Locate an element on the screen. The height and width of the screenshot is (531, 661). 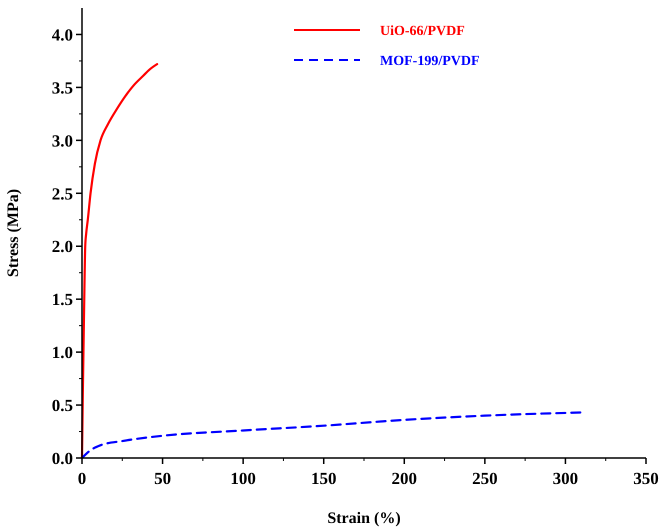
y-tick-label: 1.5 is located at coordinates (62, 300).